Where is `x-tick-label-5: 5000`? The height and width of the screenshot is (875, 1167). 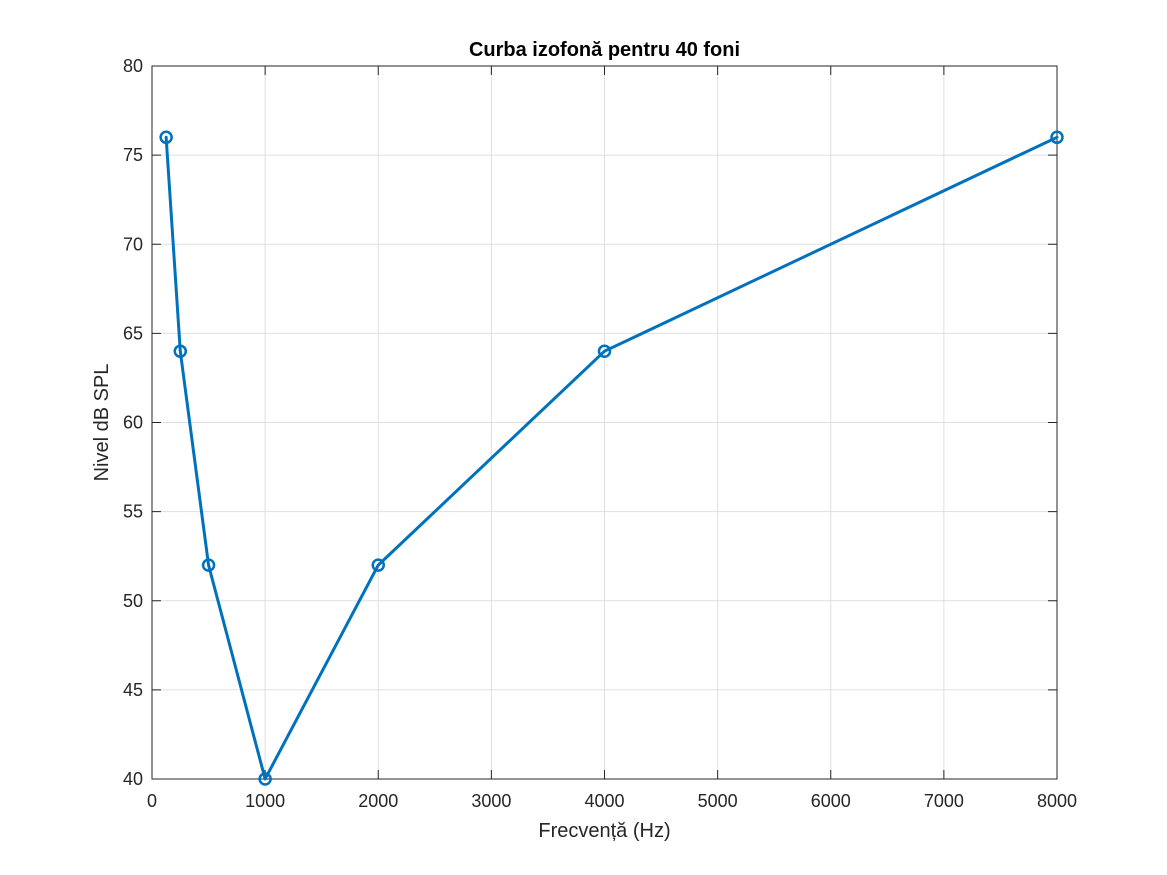 x-tick-label-5: 5000 is located at coordinates (718, 801).